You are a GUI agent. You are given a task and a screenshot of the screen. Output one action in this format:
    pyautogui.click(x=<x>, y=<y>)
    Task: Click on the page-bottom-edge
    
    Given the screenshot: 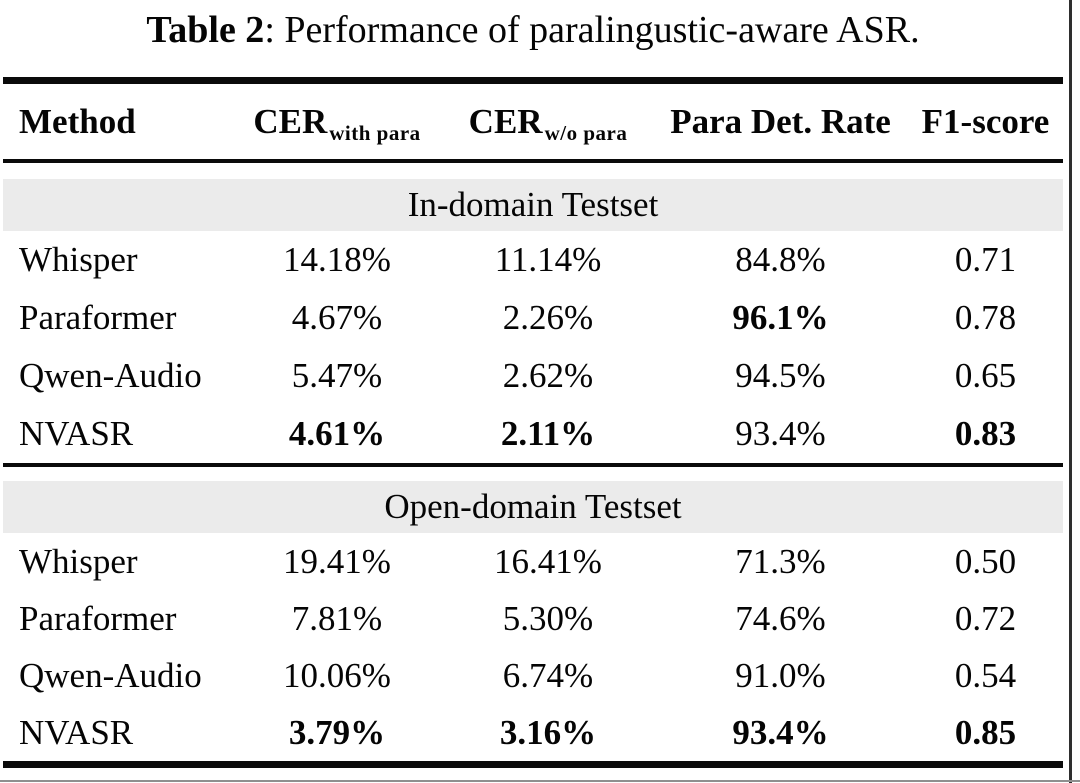 What is the action you would take?
    pyautogui.click(x=540, y=781)
    